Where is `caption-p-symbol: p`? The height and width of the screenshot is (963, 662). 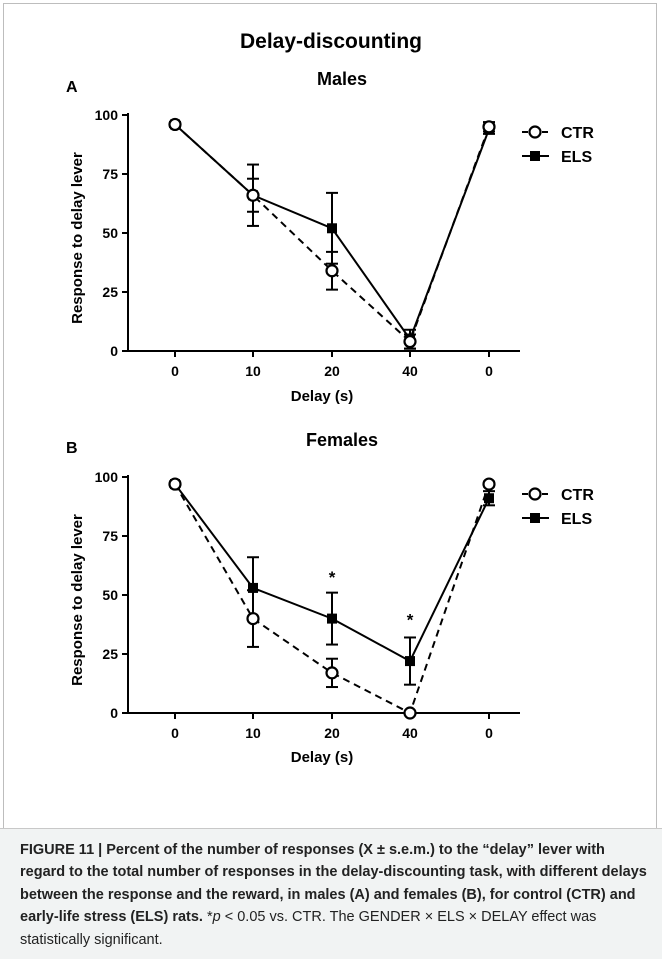
caption-p-symbol: p is located at coordinates (216, 917).